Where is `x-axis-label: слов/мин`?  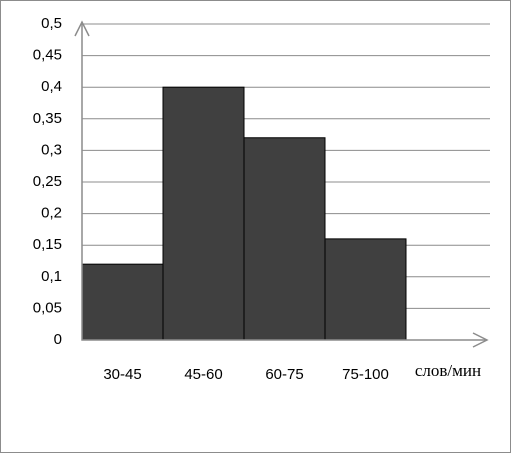 x-axis-label: слов/мин is located at coordinates (448, 370).